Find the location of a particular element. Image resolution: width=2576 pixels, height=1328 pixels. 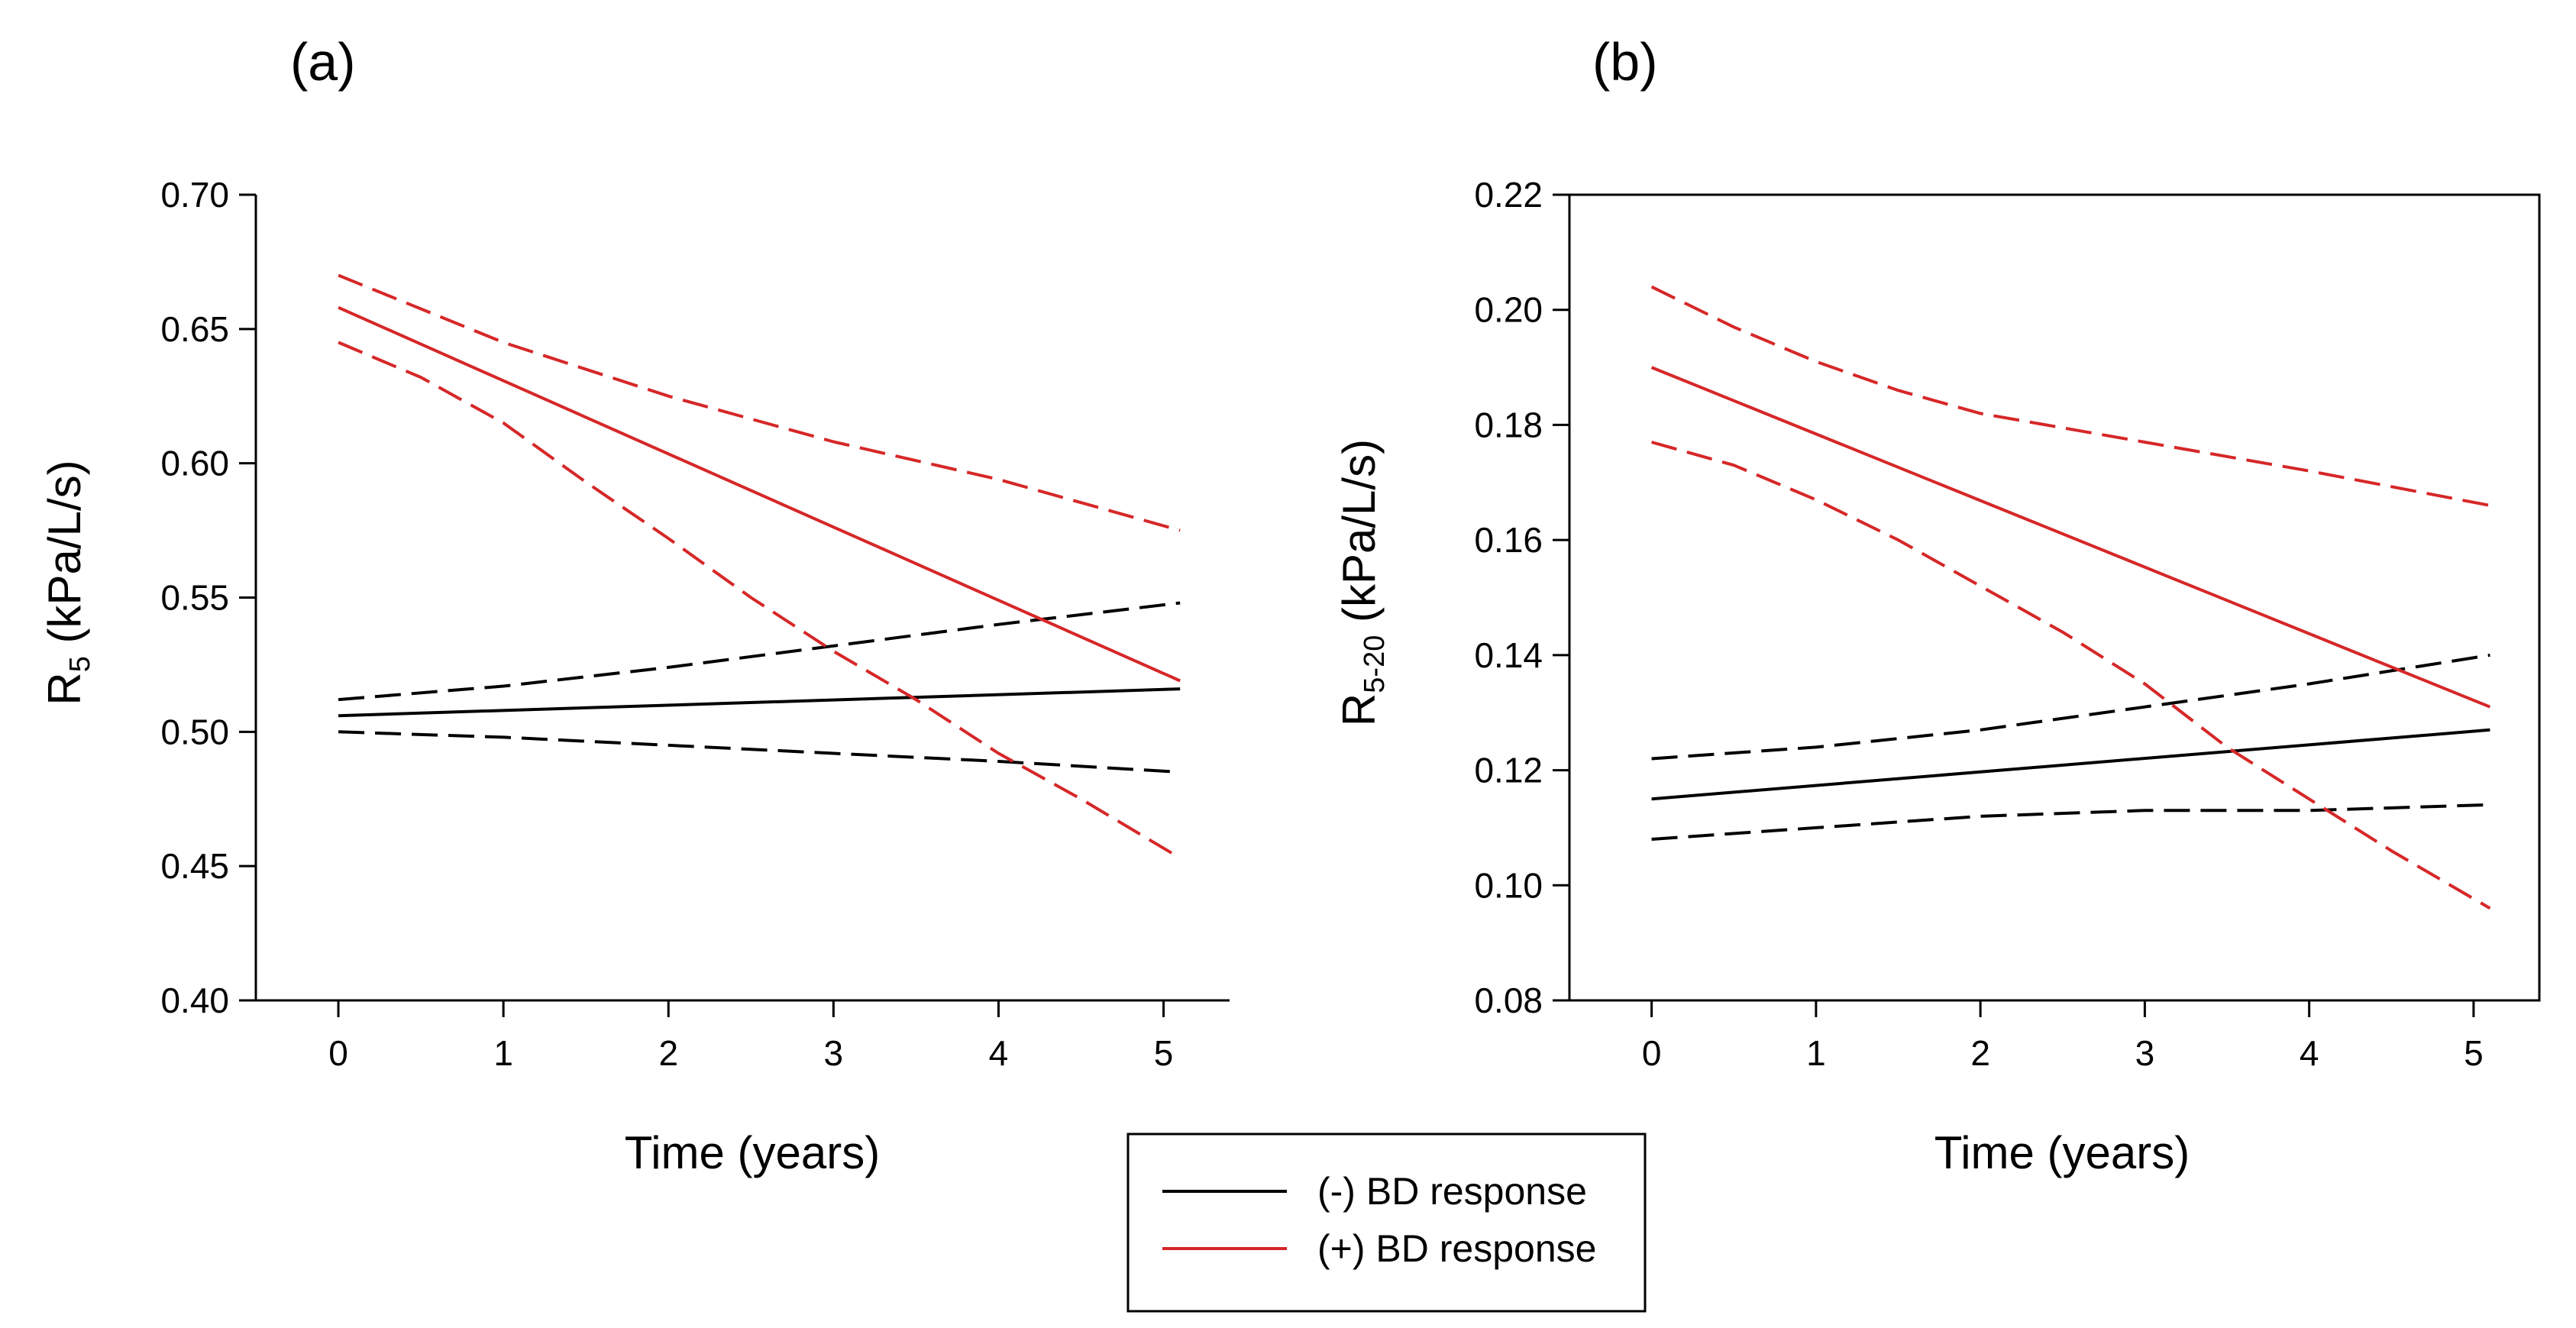

y-axis-title-a-sub: 5 is located at coordinates (80, 664).